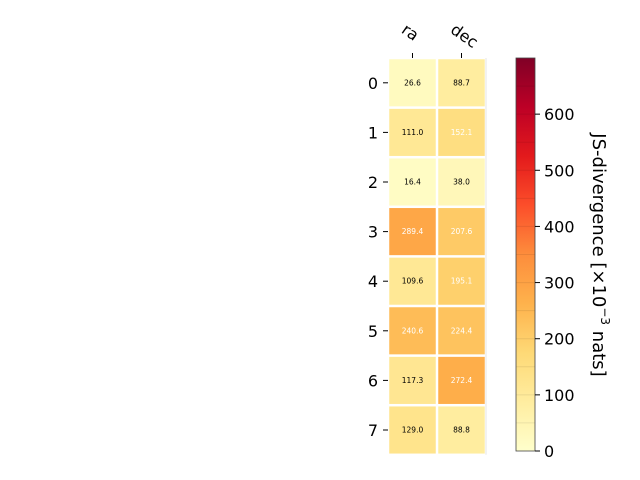 This screenshot has height=480, width=640. Describe the element at coordinates (373, 331) in the screenshot. I see `row-label-5: 5` at that location.